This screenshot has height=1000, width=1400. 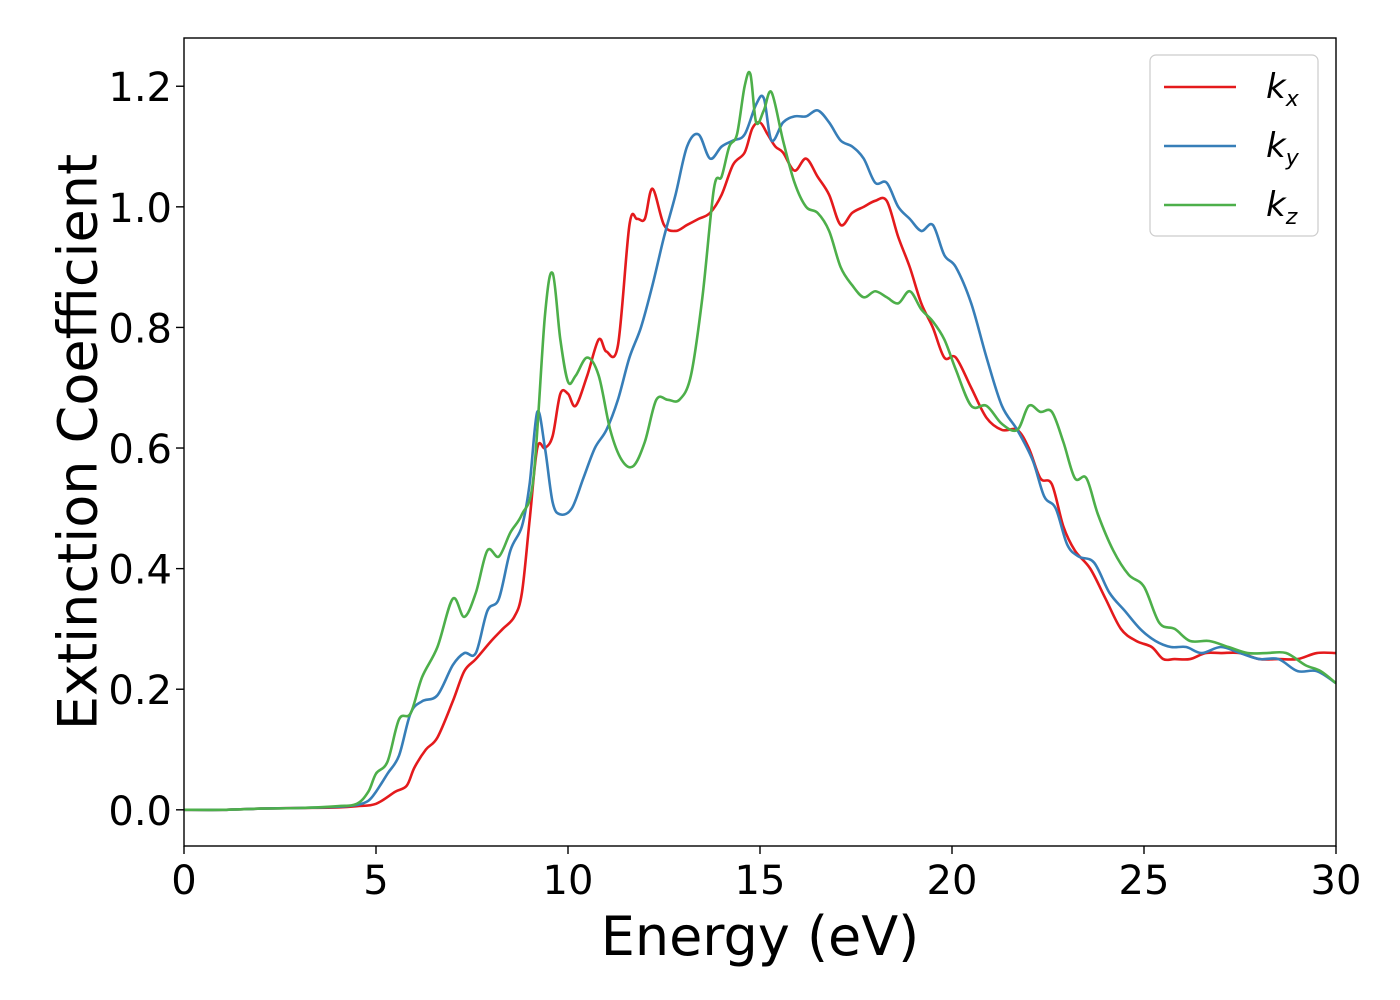 What do you see at coordinates (140, 209) in the screenshot?
I see `y-tick-label: 1.0` at bounding box center [140, 209].